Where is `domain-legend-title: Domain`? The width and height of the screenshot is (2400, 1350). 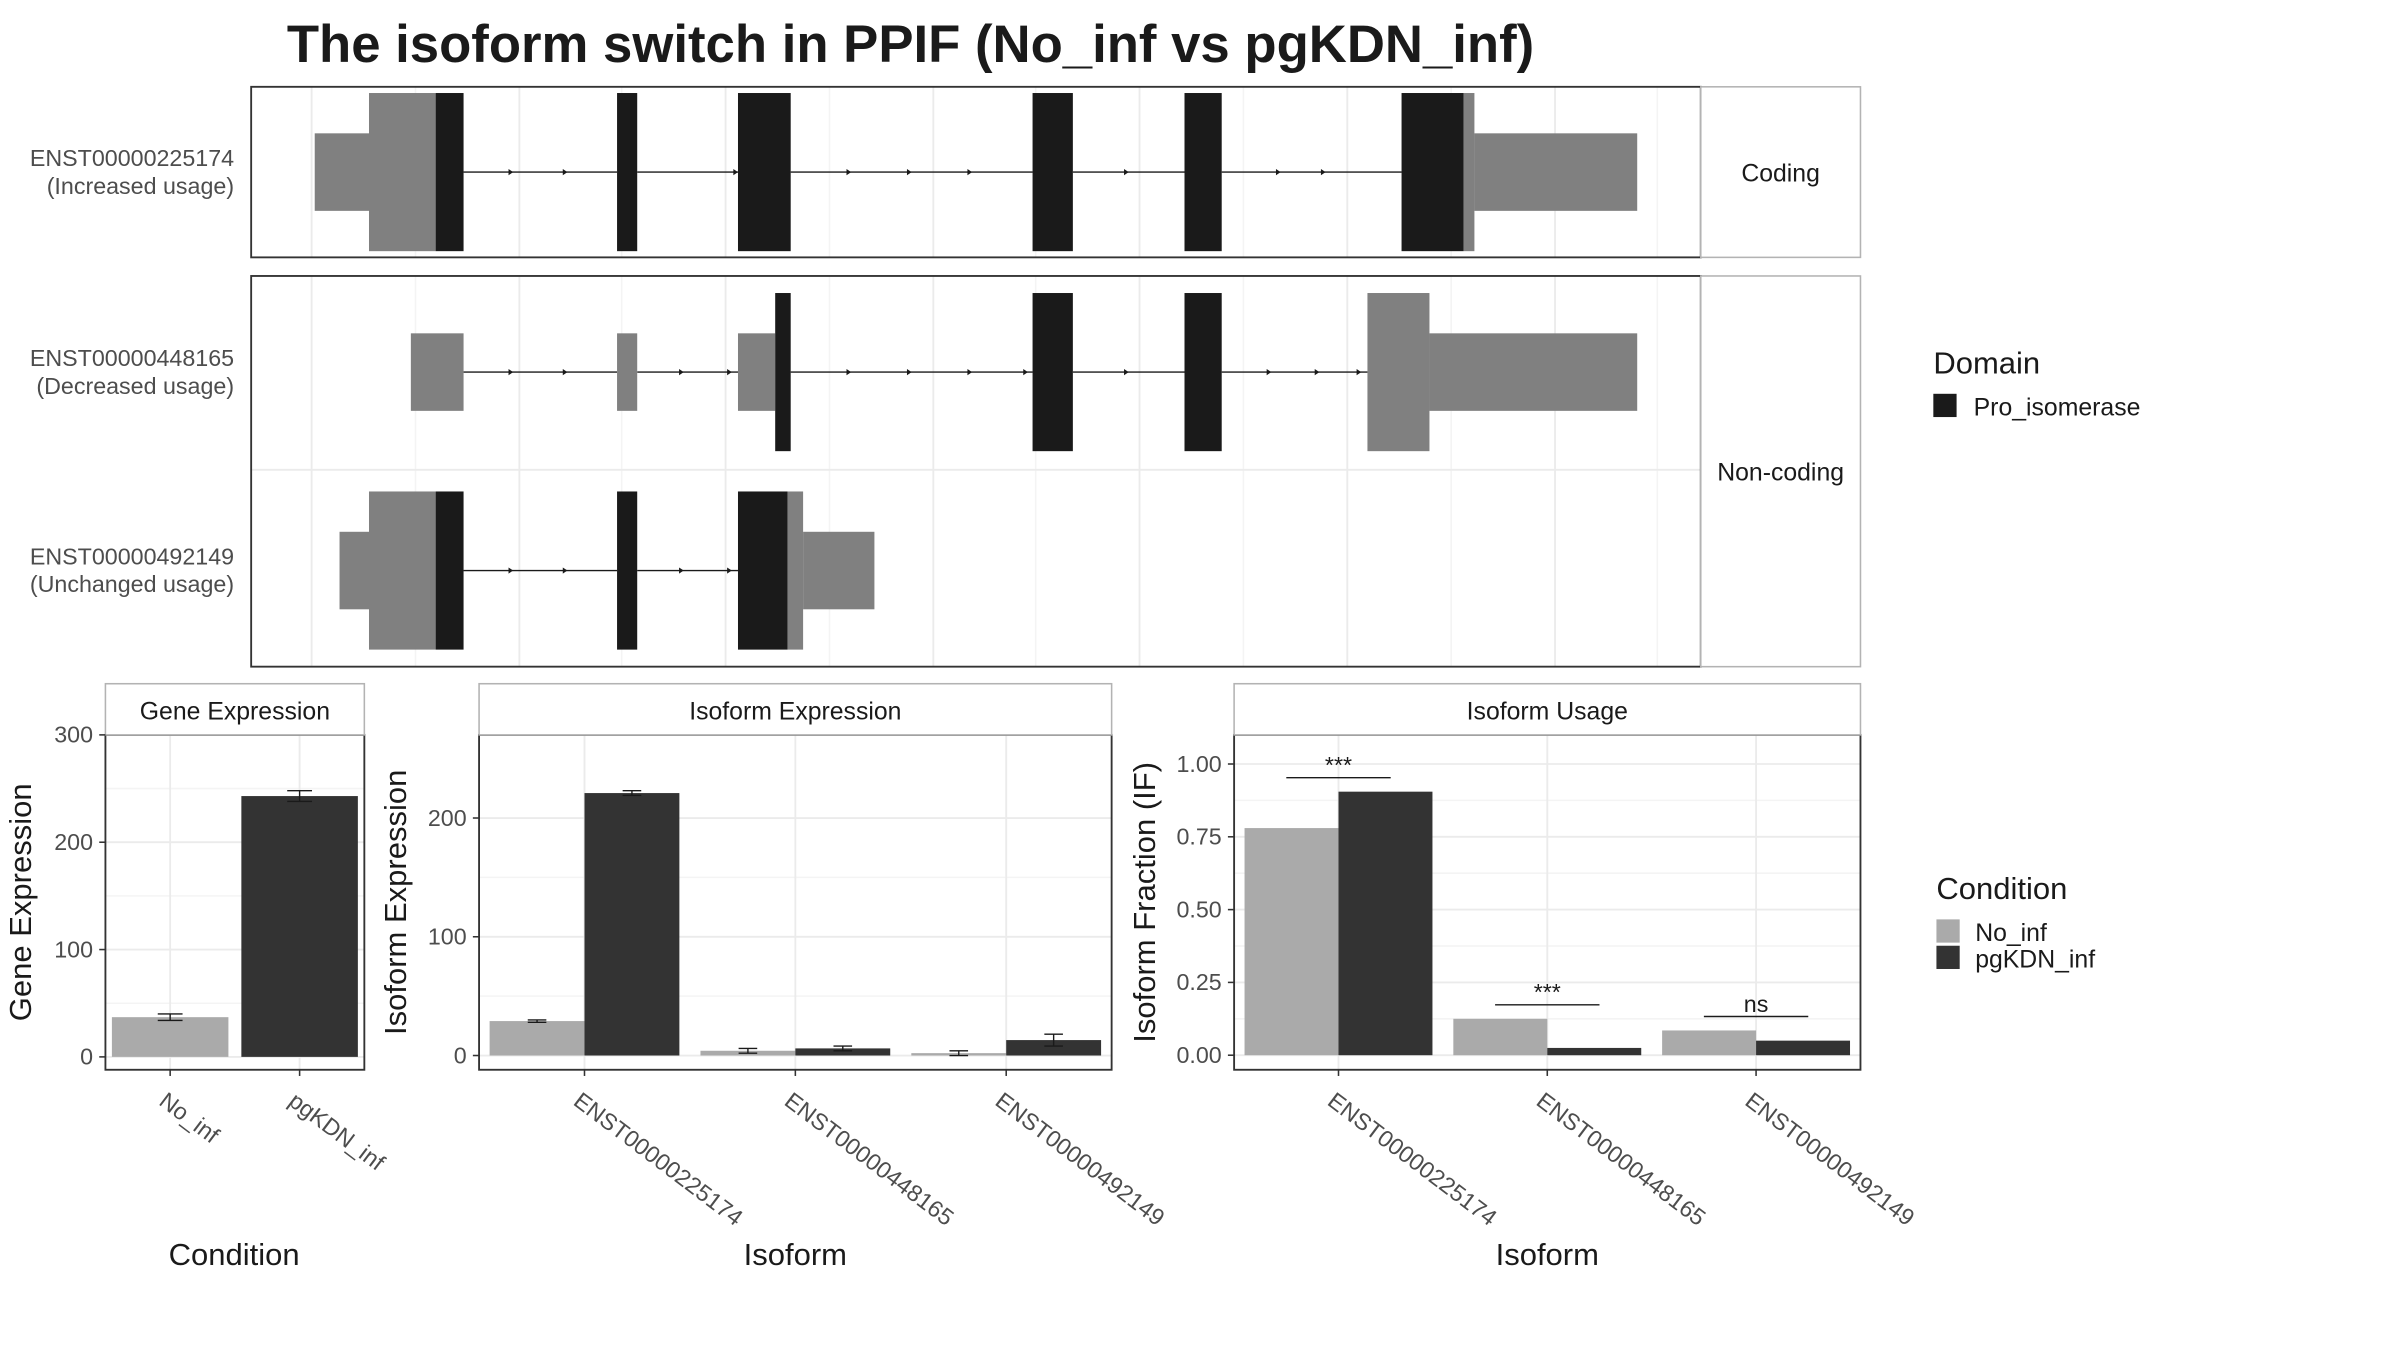 domain-legend-title: Domain is located at coordinates (1986, 363).